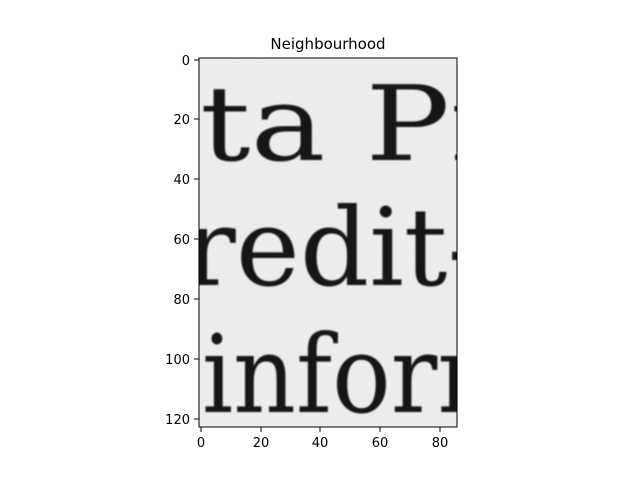 The width and height of the screenshot is (640, 480). Describe the element at coordinates (343, 375) in the screenshot. I see `scanned-text-line-3: inforr` at that location.